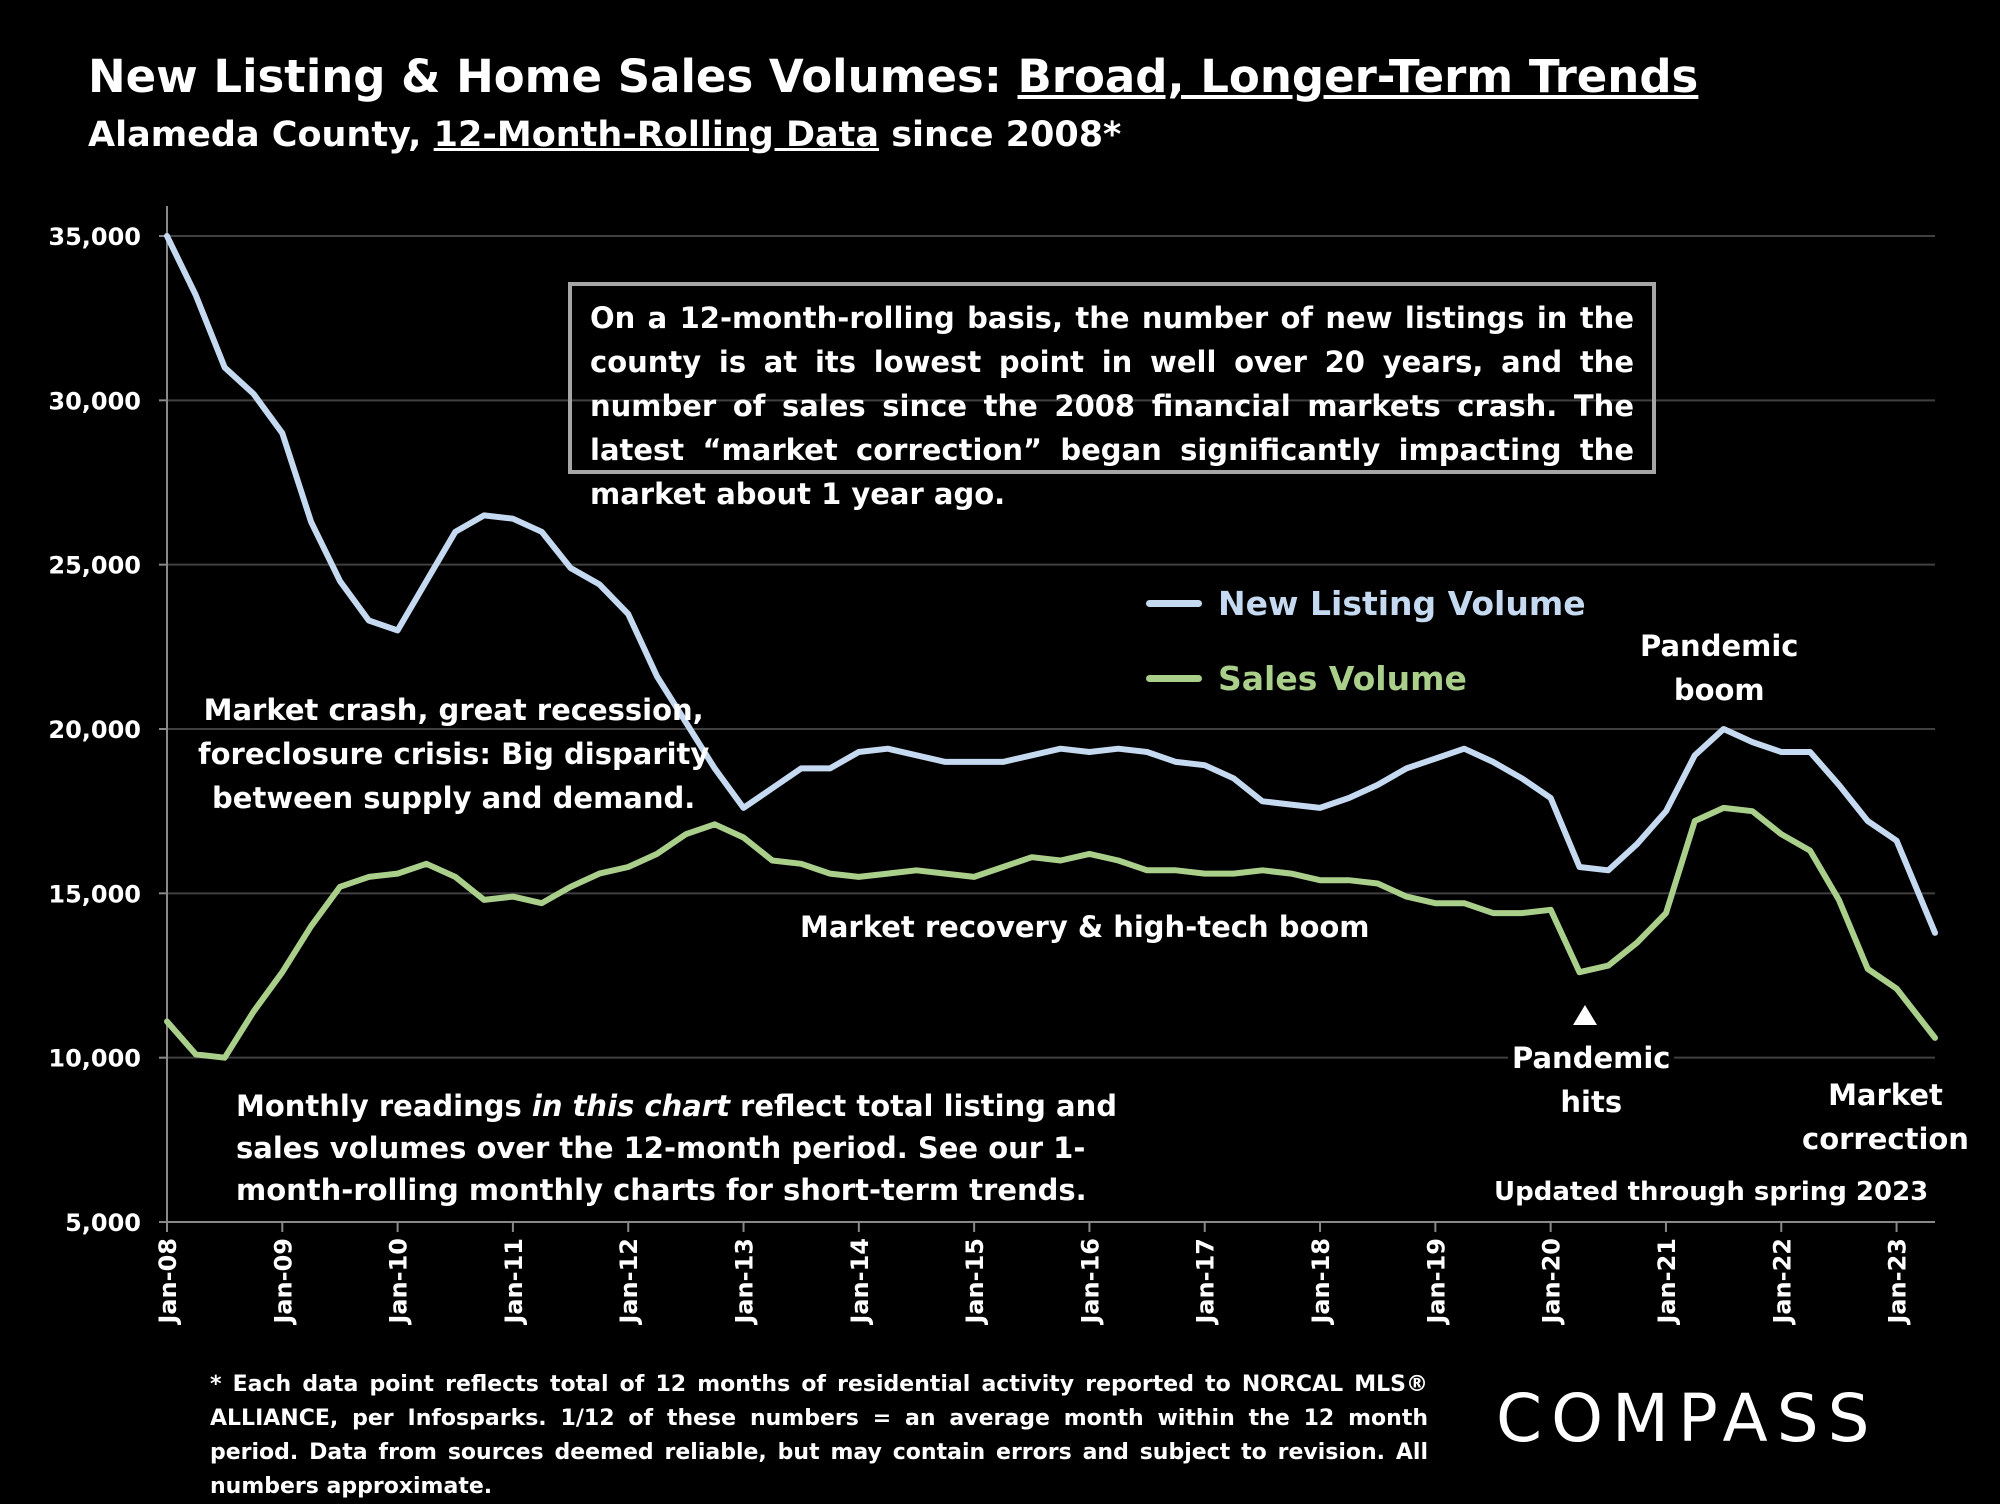 The height and width of the screenshot is (1504, 2000). I want to click on x-tick-label: Jan-11, so click(514, 1282).